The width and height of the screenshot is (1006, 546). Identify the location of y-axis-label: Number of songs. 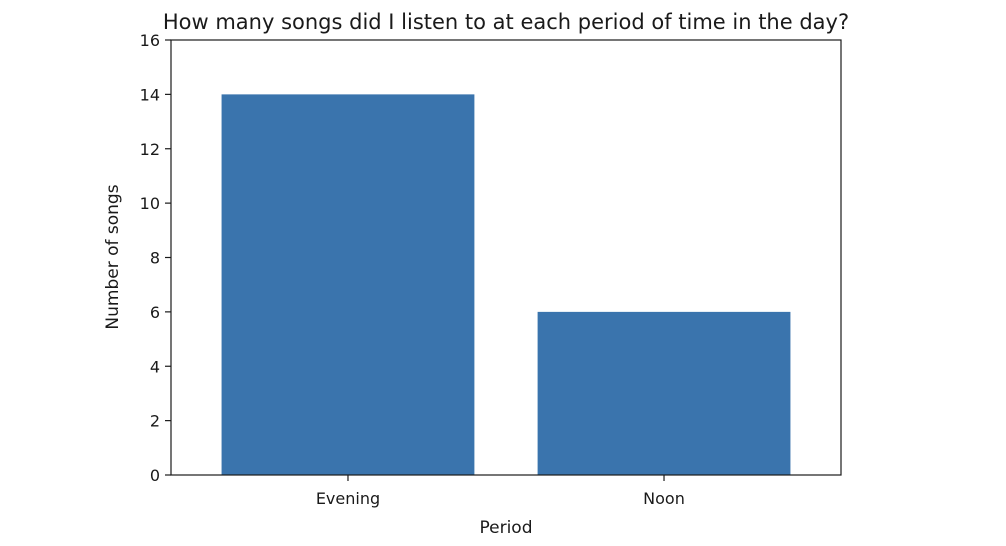
(113, 256).